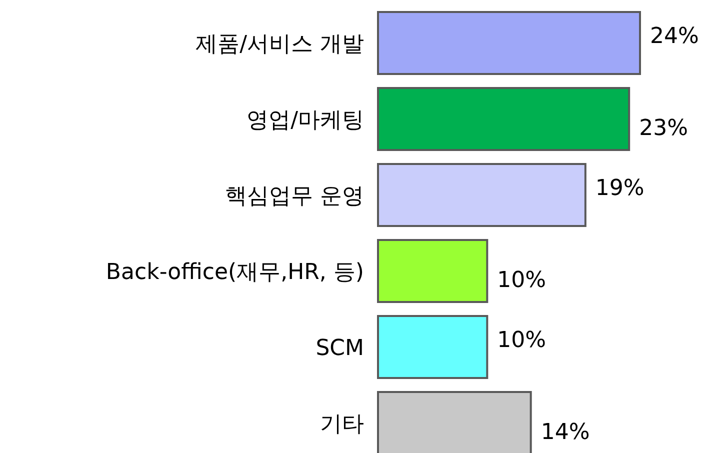 Image resolution: width=725 pixels, height=453 pixels. I want to click on data-label: 14%, so click(565, 432).